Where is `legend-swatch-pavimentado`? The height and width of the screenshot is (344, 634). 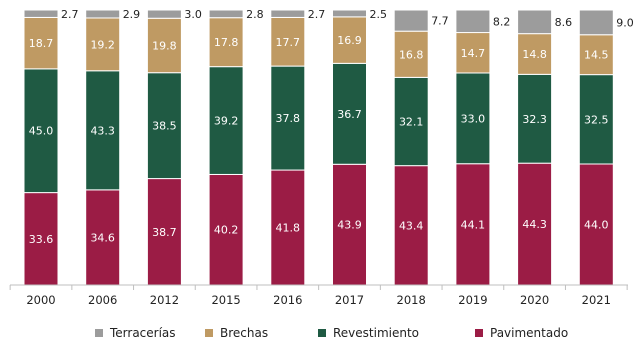
legend-swatch-pavimentado is located at coordinates (479, 333).